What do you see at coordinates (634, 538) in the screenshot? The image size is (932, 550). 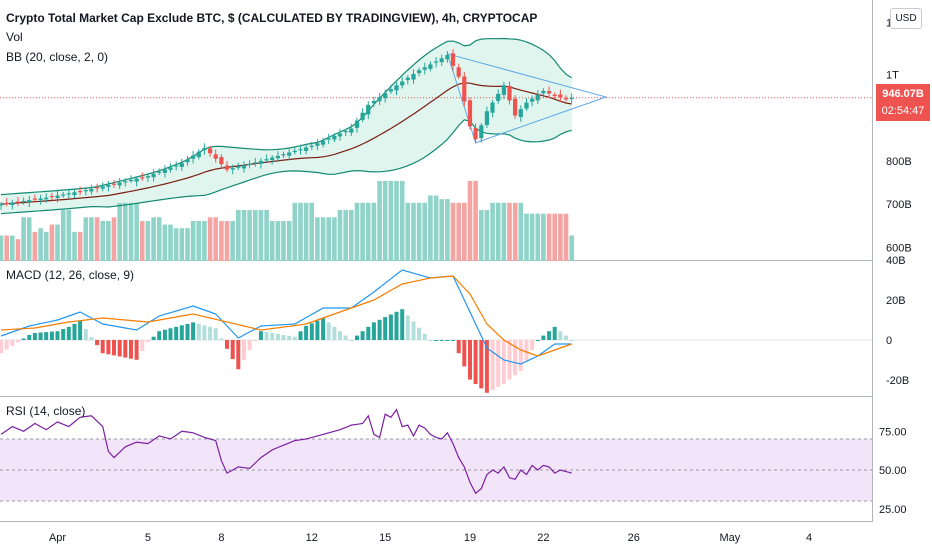 I see `time-tick-label: 26` at bounding box center [634, 538].